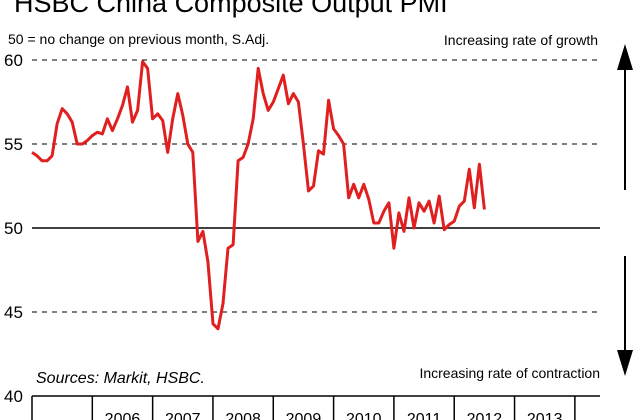  What do you see at coordinates (625, 210) in the screenshot?
I see `direction-arrows` at bounding box center [625, 210].